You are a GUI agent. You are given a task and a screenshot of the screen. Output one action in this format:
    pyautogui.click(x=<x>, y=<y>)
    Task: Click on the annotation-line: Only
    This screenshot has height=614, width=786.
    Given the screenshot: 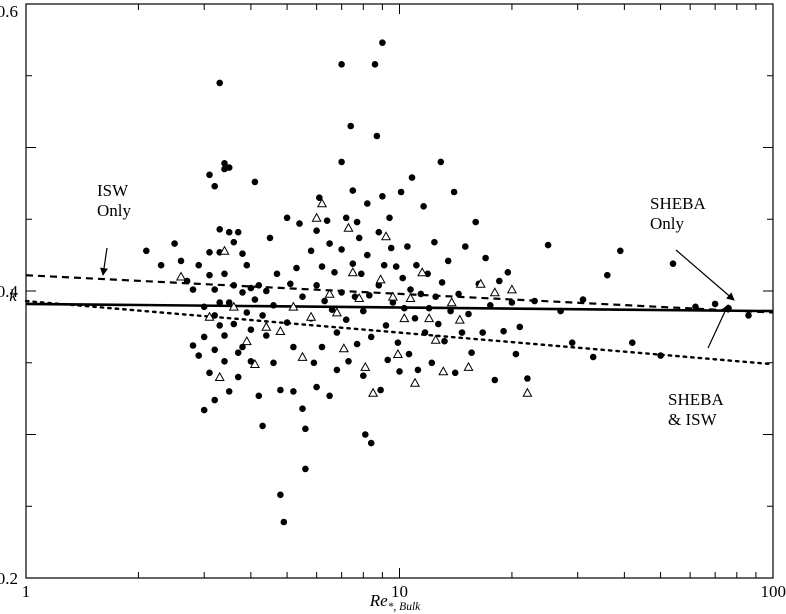 What is the action you would take?
    pyautogui.click(x=667, y=223)
    